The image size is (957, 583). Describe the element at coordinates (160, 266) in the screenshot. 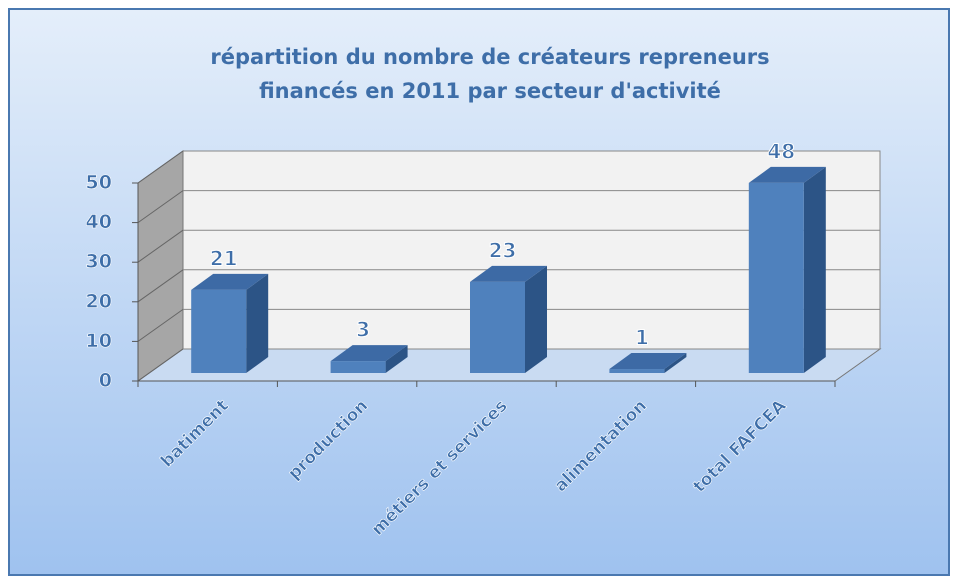

I see `side-wall` at that location.